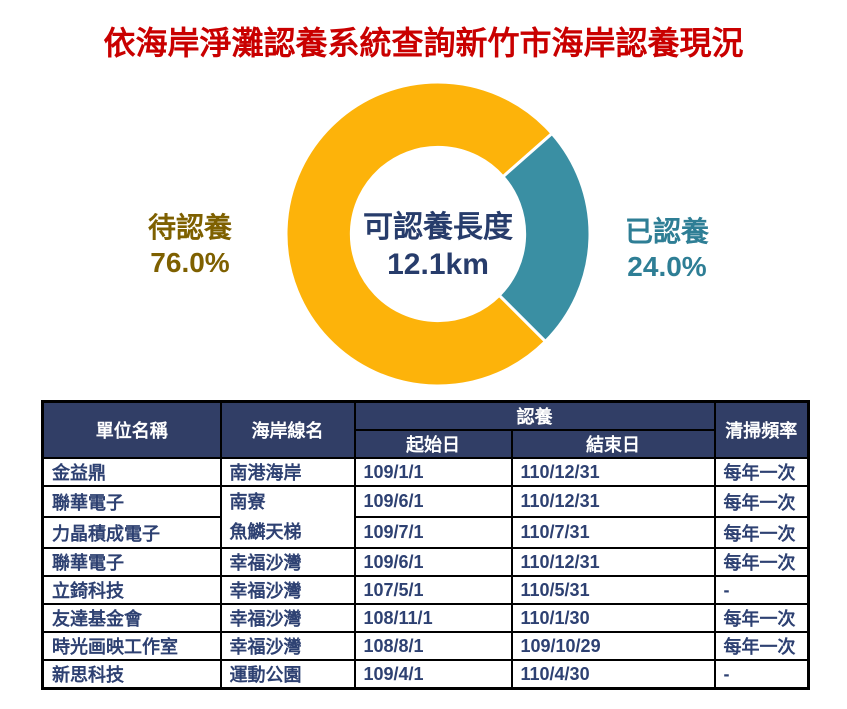 Image resolution: width=847 pixels, height=709 pixels. I want to click on table-row: 聯華電子 幸福沙灣 109/6/1 110/12/31 每年一次, so click(425, 562).